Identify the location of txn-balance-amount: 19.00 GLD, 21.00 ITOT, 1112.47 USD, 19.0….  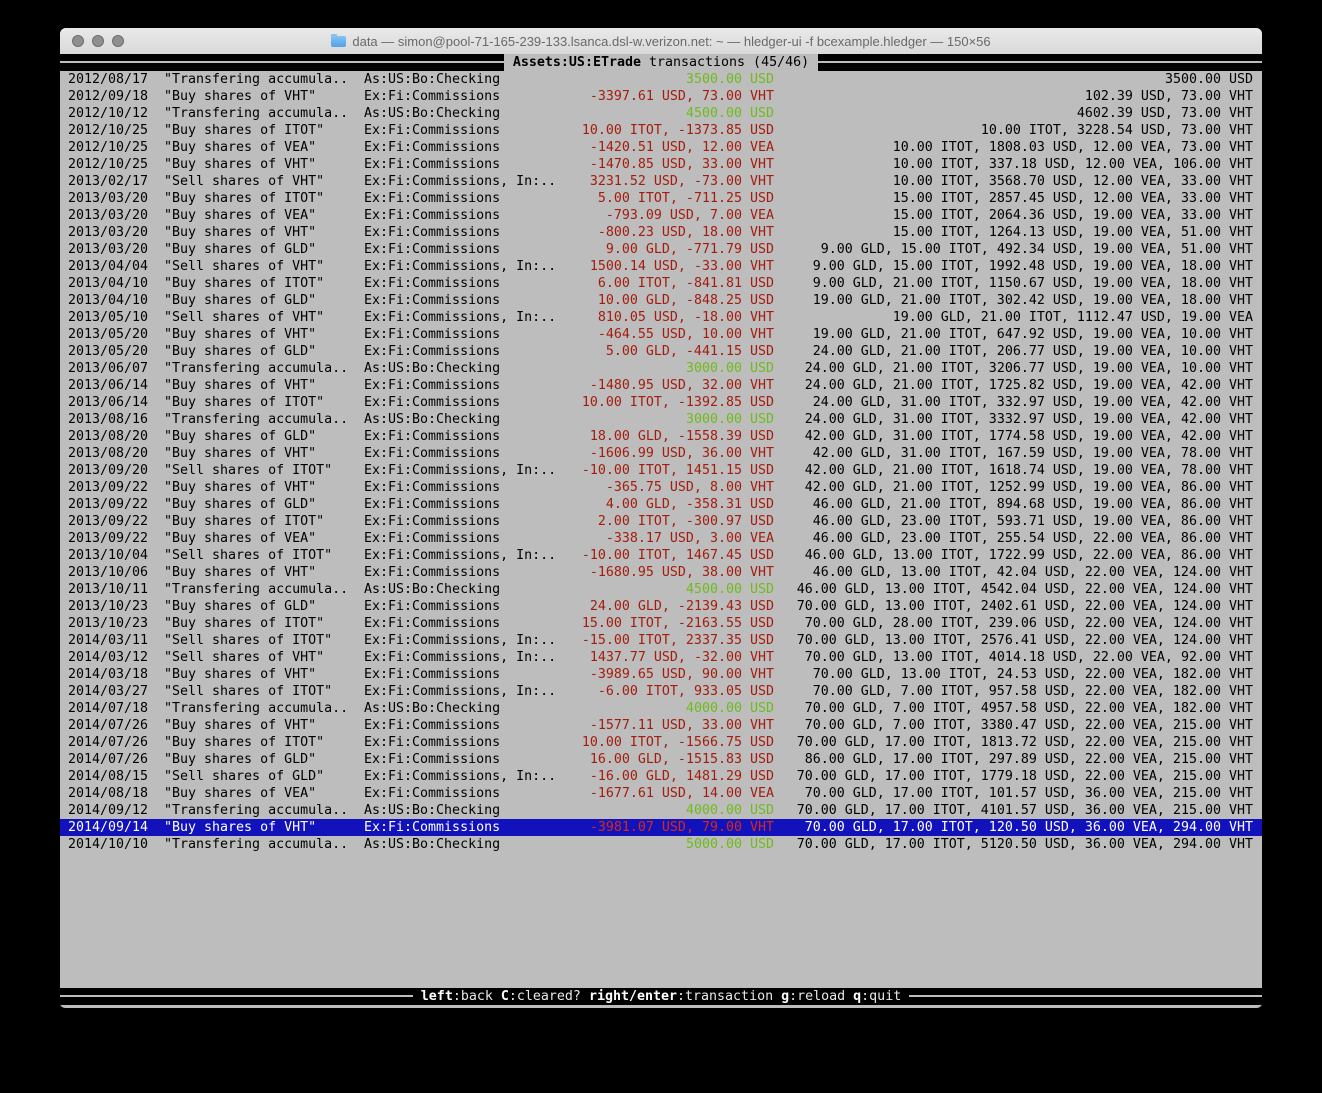
(1072, 317).